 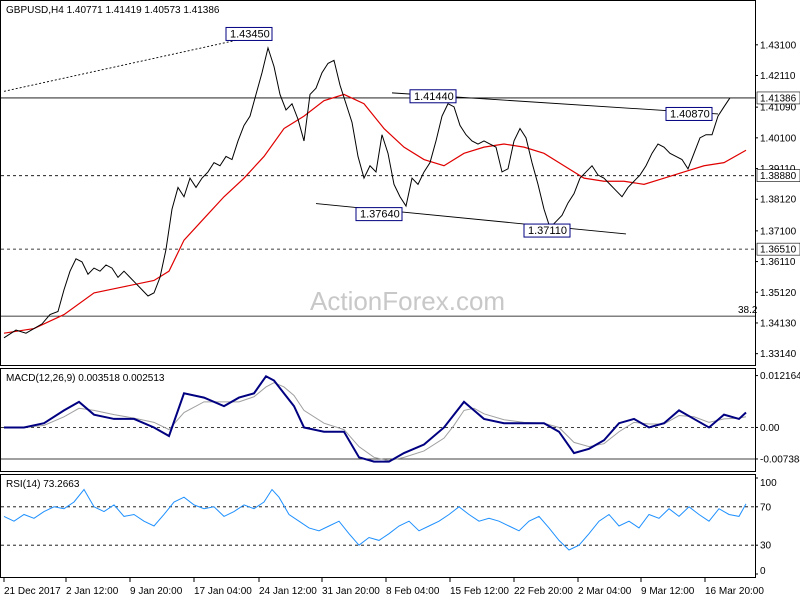 What do you see at coordinates (770, 428) in the screenshot?
I see `macd-y-tick-label: 0.00` at bounding box center [770, 428].